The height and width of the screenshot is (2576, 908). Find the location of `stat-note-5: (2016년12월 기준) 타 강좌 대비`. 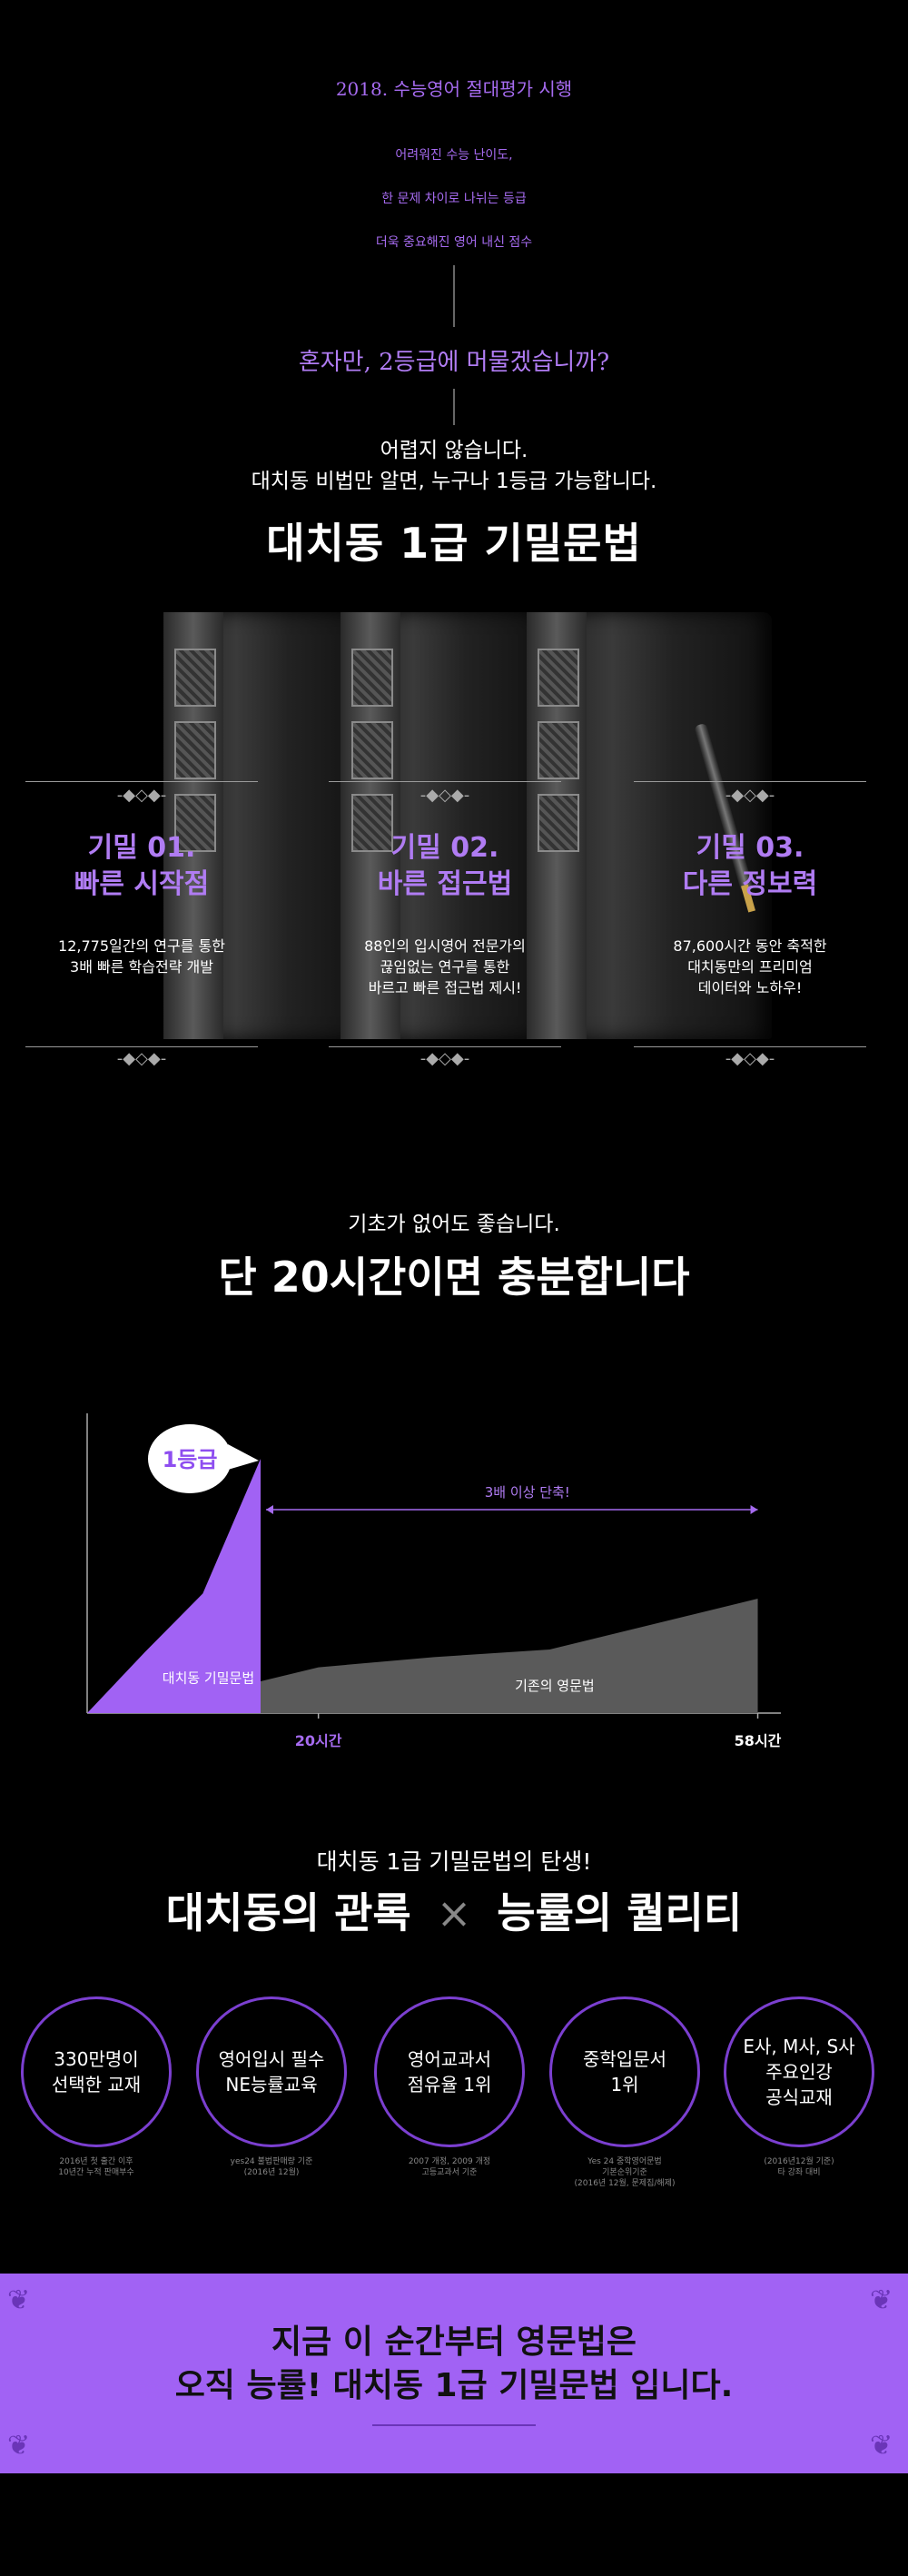

stat-note-5: (2016년12월 기준) 타 강좌 대비 is located at coordinates (799, 2167).